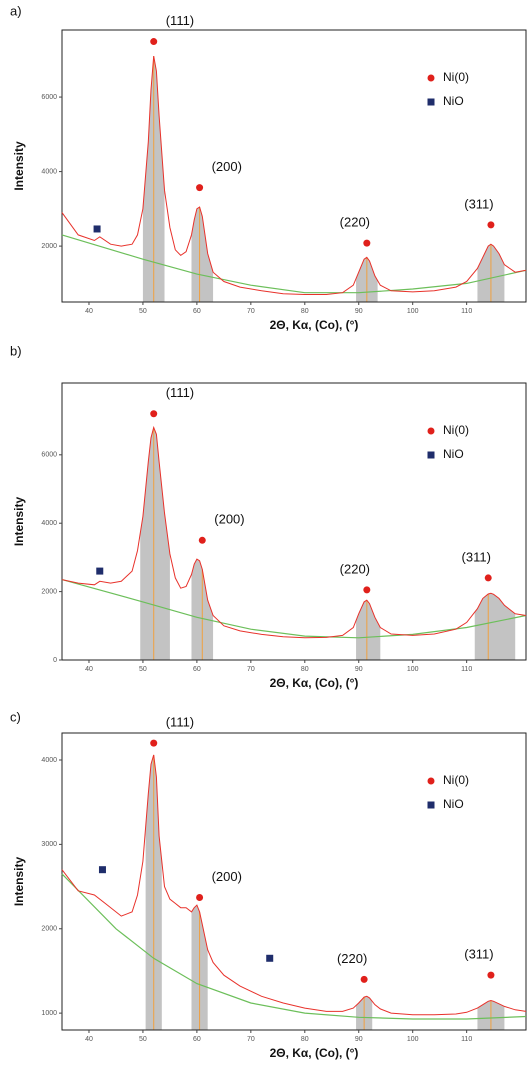 The height and width of the screenshot is (1069, 528). What do you see at coordinates (49, 844) in the screenshot?
I see `y-tick-label: 3000` at bounding box center [49, 844].